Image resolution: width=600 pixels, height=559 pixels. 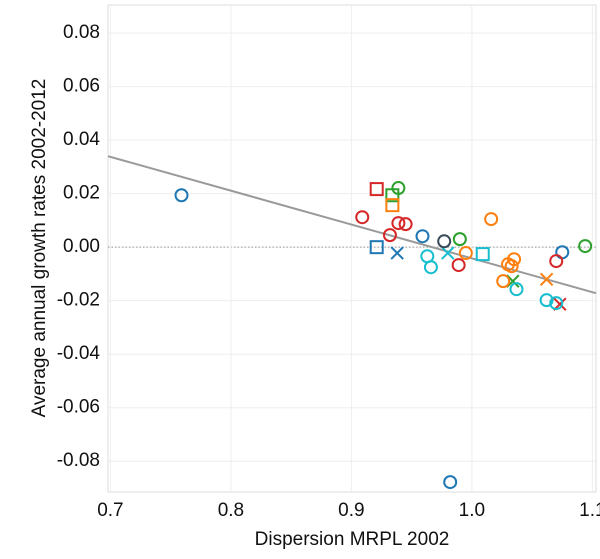 What do you see at coordinates (472, 510) in the screenshot?
I see `x-tick-label: 1.0` at bounding box center [472, 510].